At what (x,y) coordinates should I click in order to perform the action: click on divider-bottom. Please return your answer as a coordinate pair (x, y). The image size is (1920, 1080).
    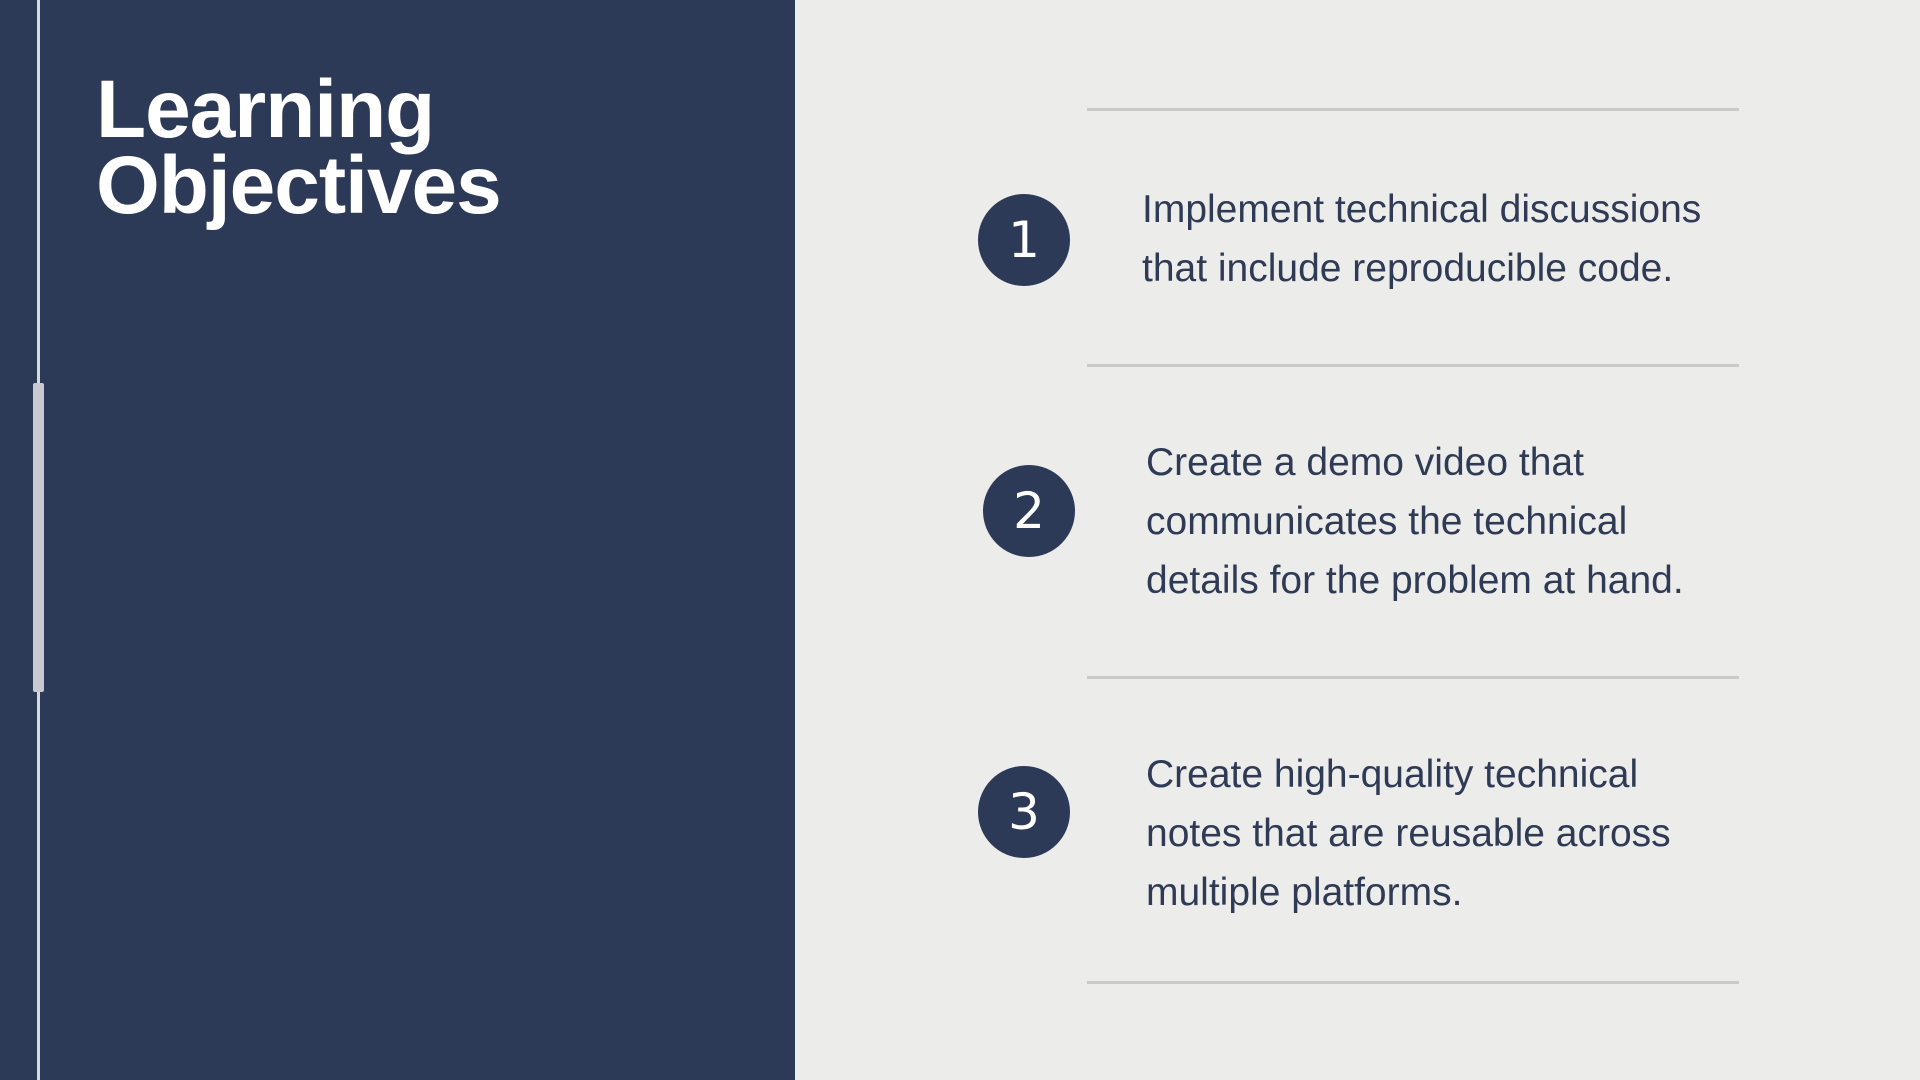
    Looking at the image, I should click on (1413, 982).